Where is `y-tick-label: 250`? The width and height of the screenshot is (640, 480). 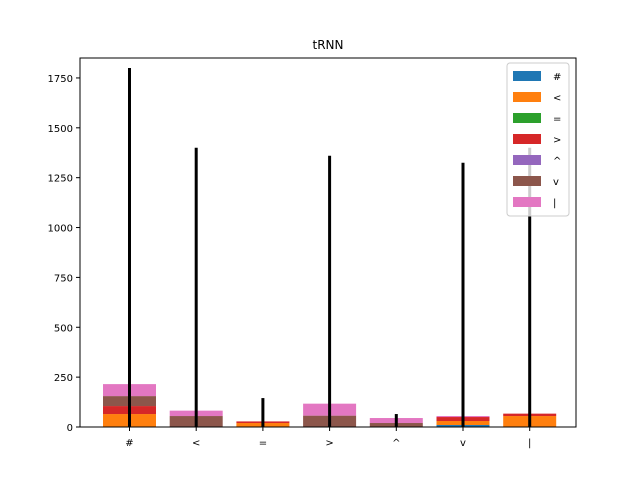
y-tick-label: 250 is located at coordinates (63, 378).